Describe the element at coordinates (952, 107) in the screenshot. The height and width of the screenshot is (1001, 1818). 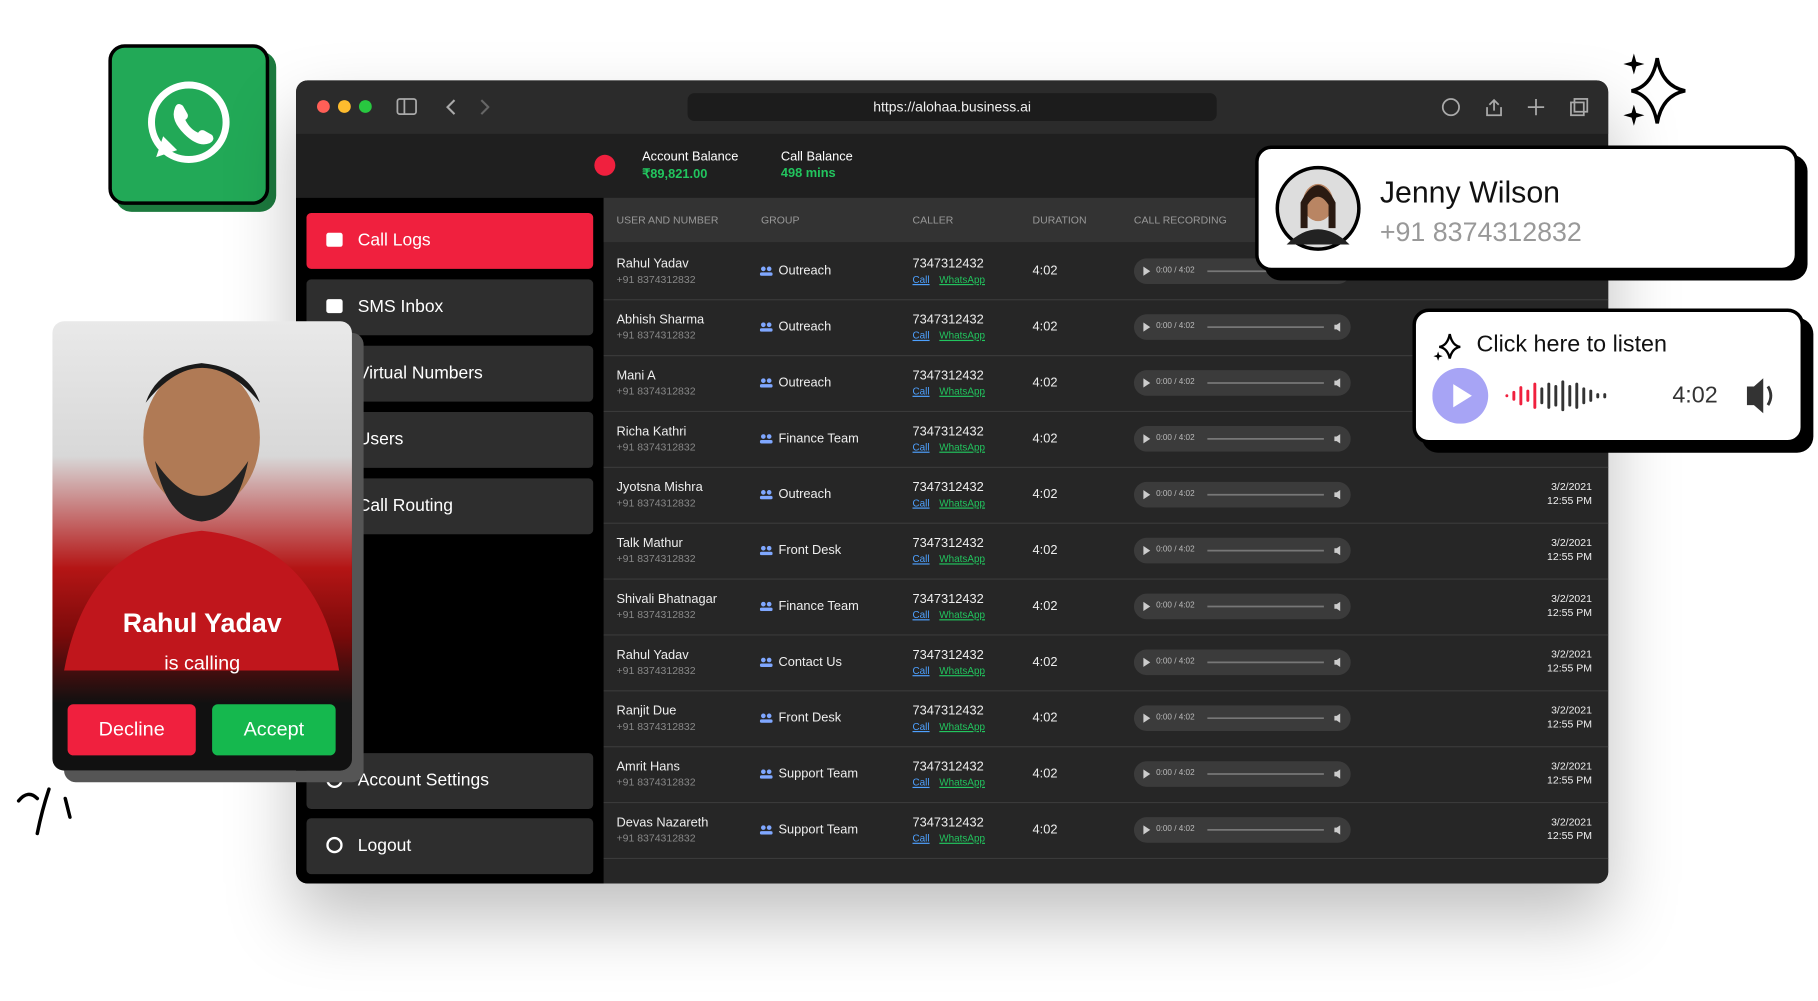
I see `address-bar: https://alohaa.business.ai` at that location.